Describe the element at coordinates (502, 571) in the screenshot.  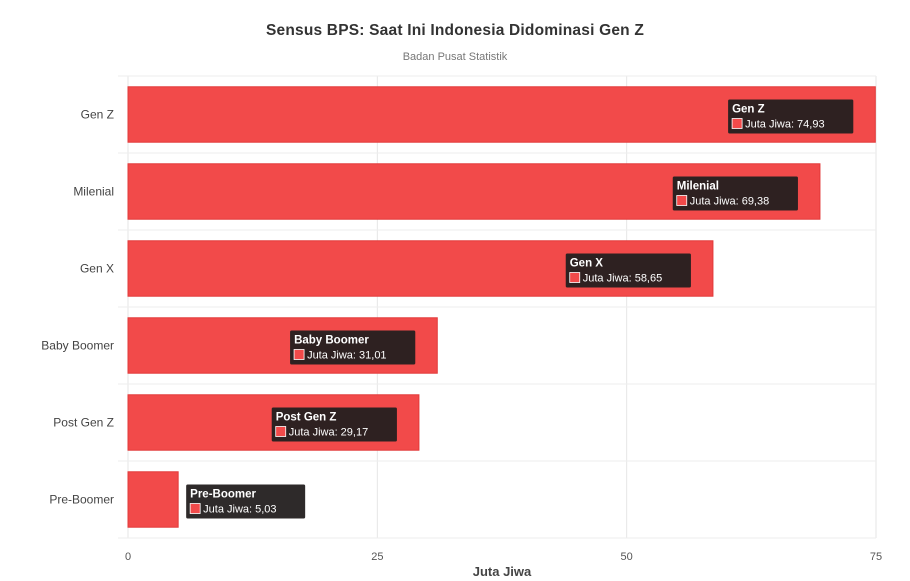
I see `x-axis-title: Juta Jiwa` at that location.